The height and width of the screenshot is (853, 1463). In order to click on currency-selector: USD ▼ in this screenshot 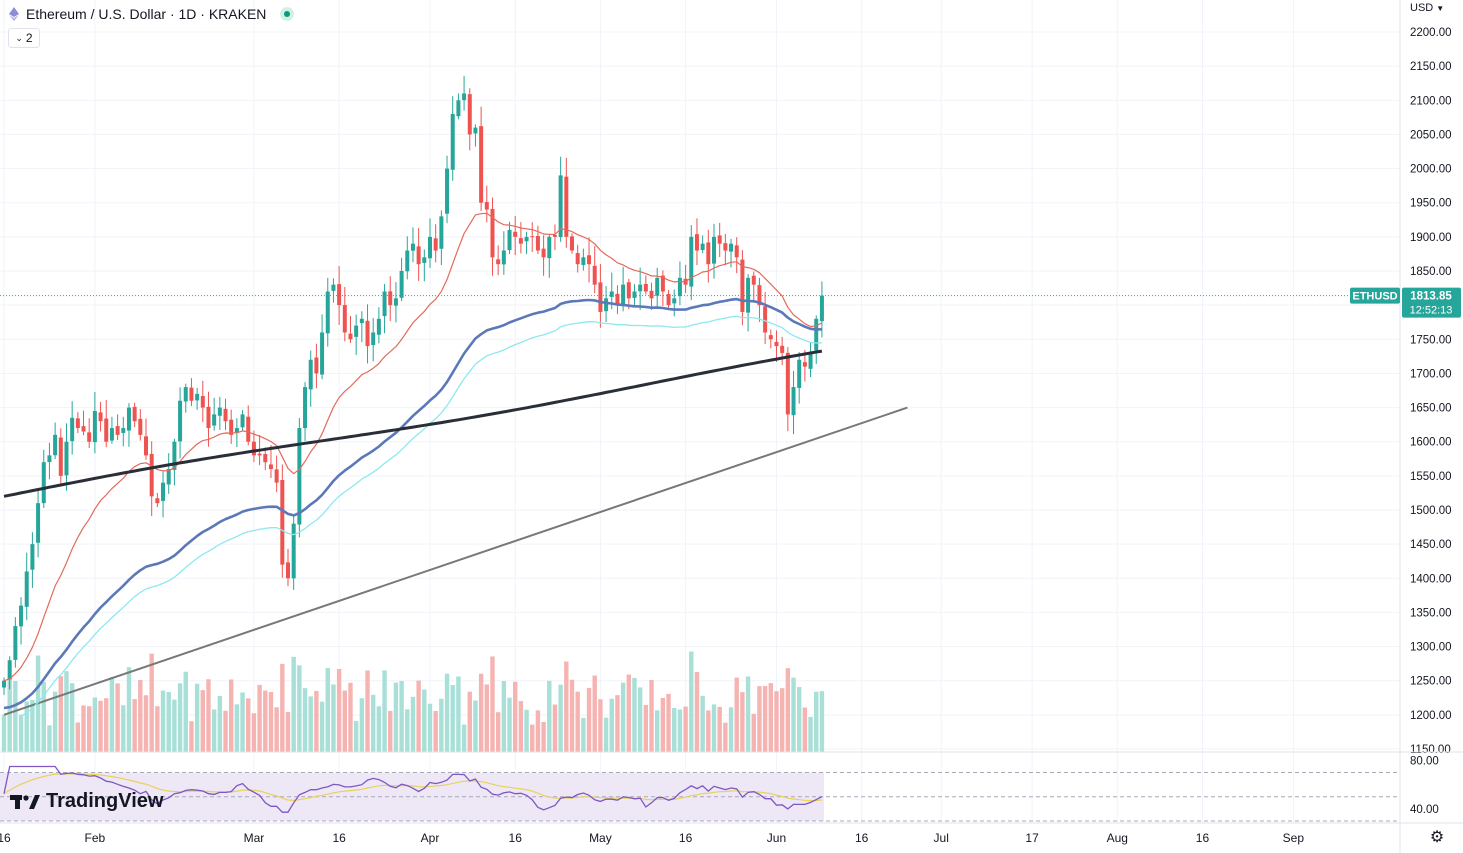, I will do `click(1427, 8)`.